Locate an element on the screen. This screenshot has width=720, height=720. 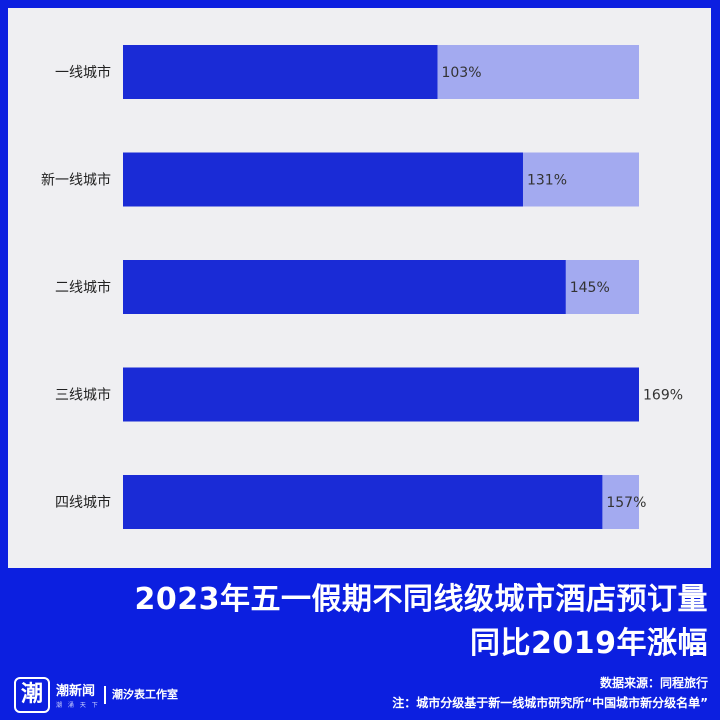
chart-title: 2023年五一假期不同线级城市酒店预订量 同比2019年涨幅 is located at coordinates (358, 622).